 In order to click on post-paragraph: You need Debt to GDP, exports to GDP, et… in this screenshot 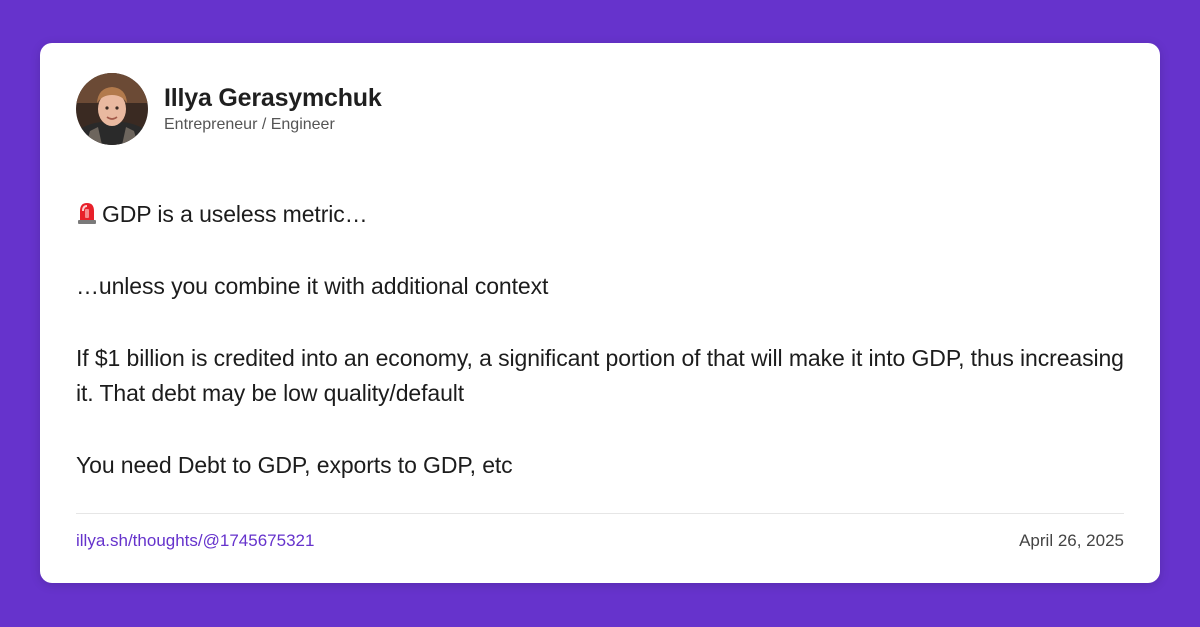, I will do `click(294, 465)`.